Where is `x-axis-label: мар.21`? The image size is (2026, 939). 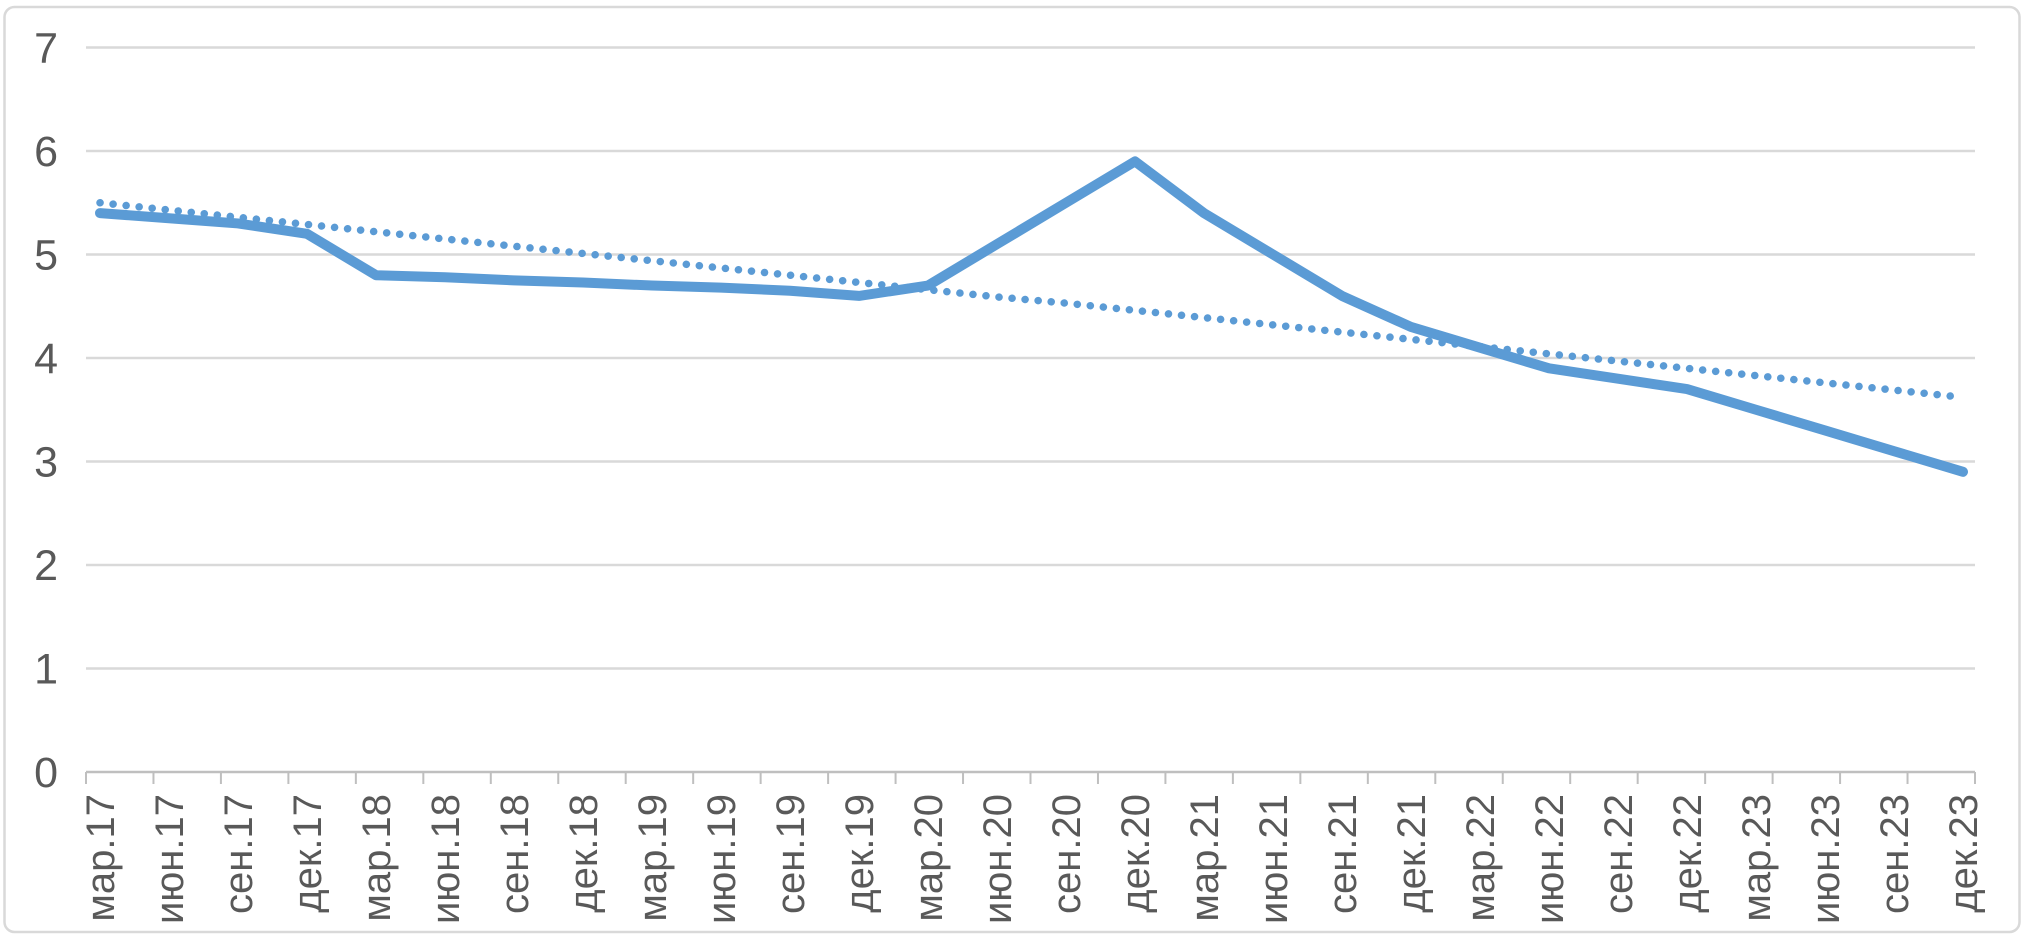
x-axis-label: мар.21 is located at coordinates (1205, 858).